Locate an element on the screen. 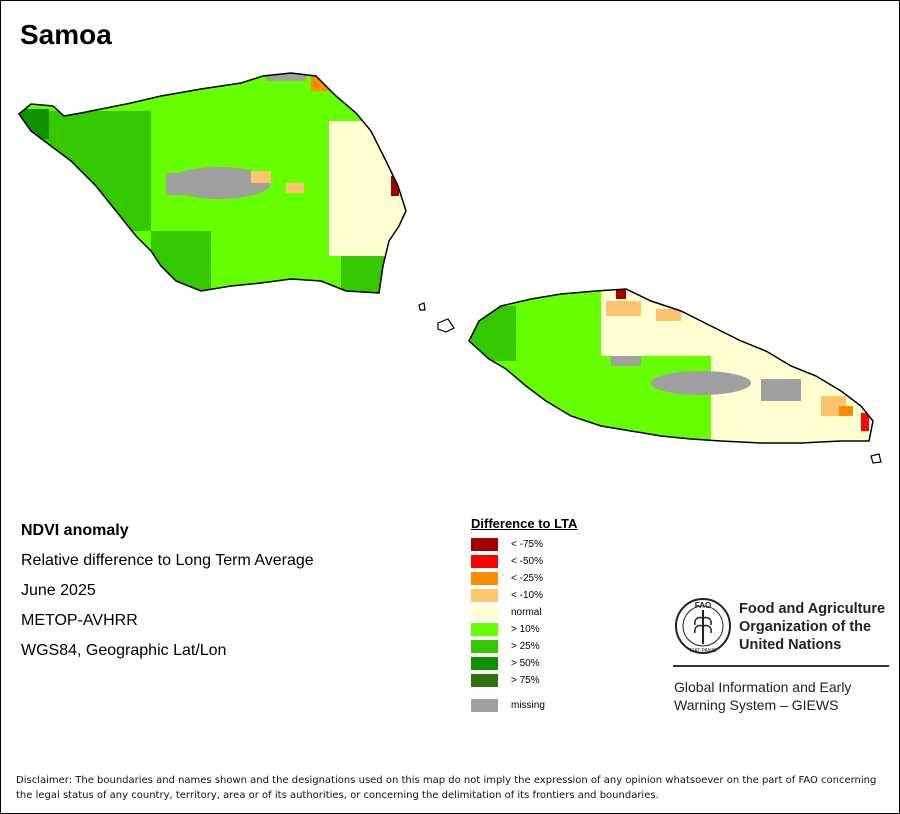 The image size is (900, 814). legend-title: Difference to LTA is located at coordinates (524, 523).